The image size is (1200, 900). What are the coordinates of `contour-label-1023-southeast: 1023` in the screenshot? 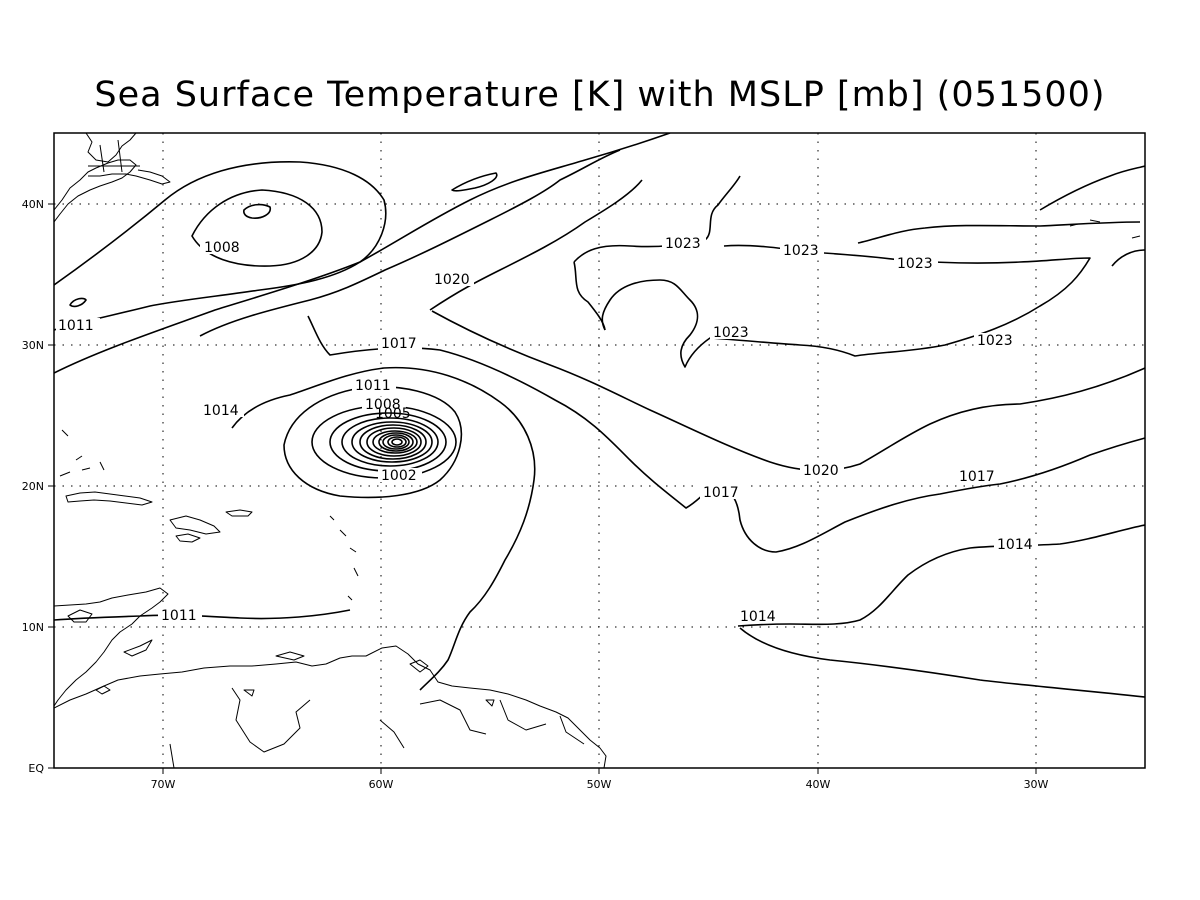 It's located at (995, 341).